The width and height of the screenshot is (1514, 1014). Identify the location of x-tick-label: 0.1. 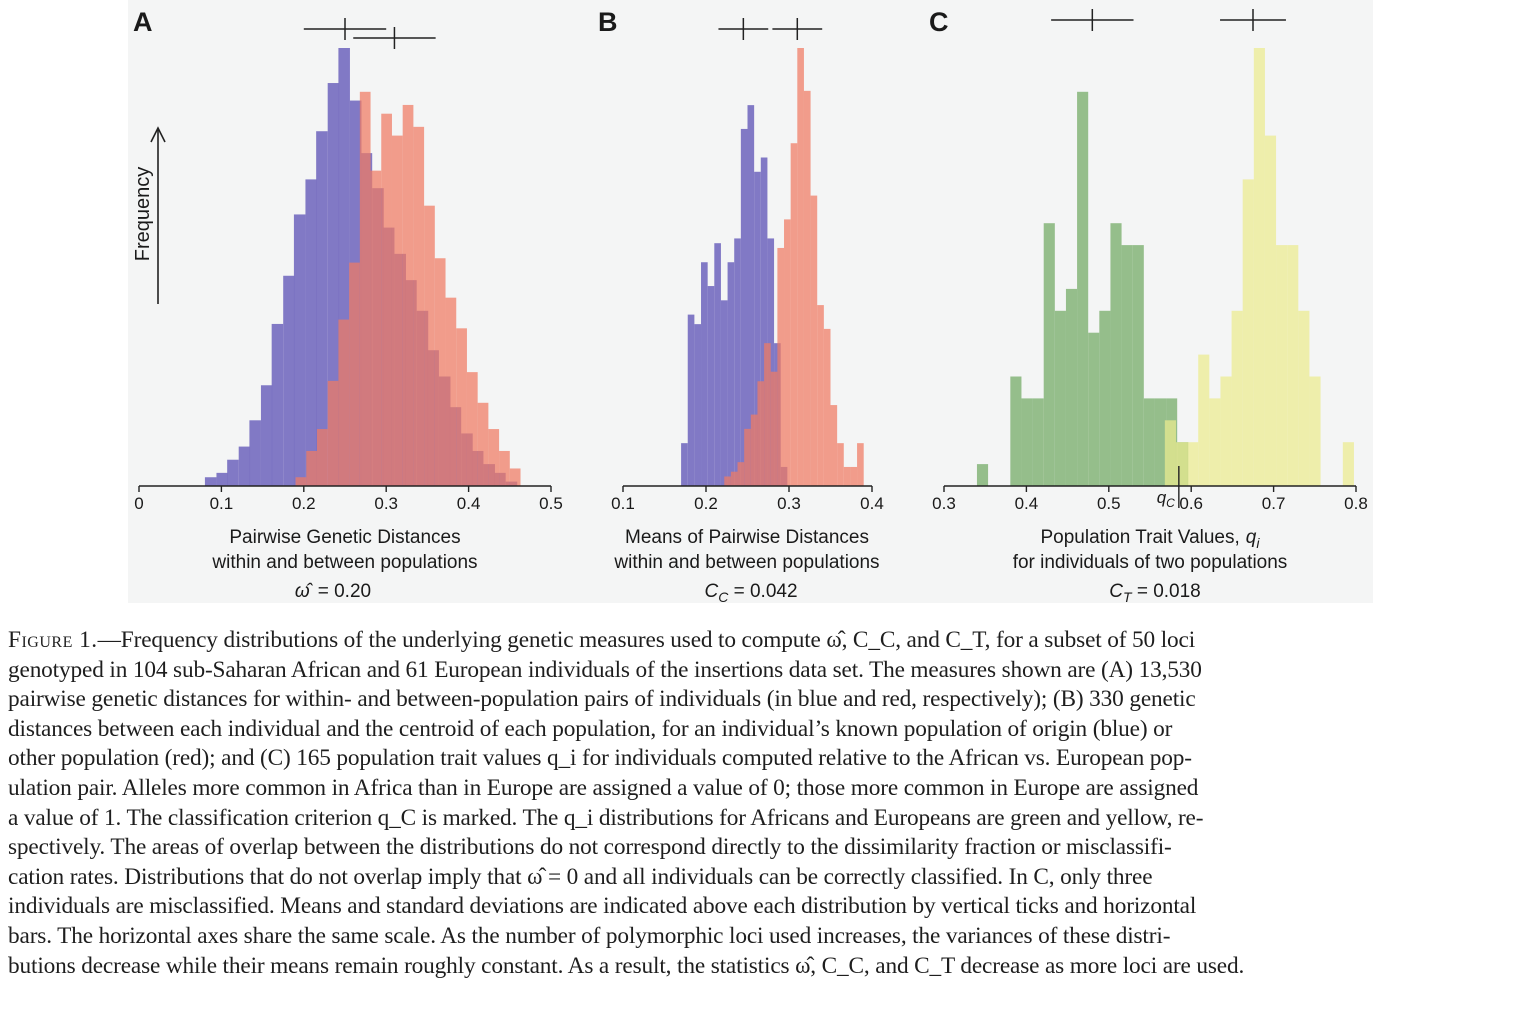
(623, 503).